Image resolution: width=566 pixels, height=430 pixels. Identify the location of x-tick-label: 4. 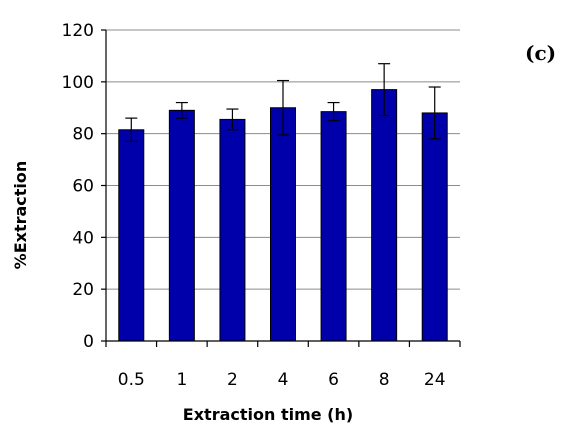
(283, 380).